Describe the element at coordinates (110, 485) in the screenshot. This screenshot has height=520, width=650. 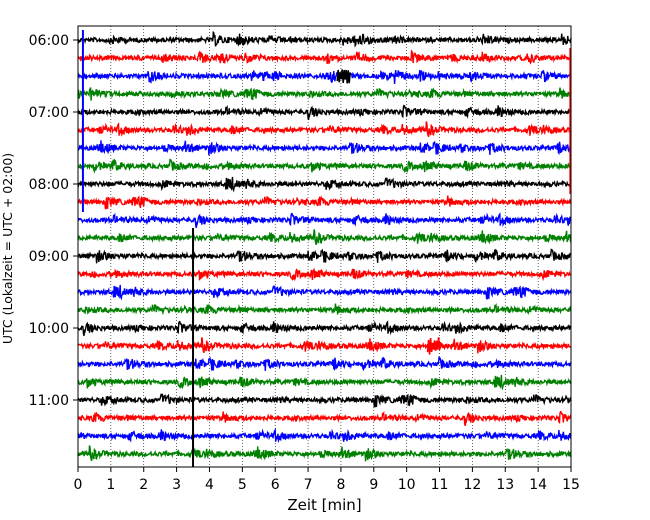
I see `x-tick-label: 1` at that location.